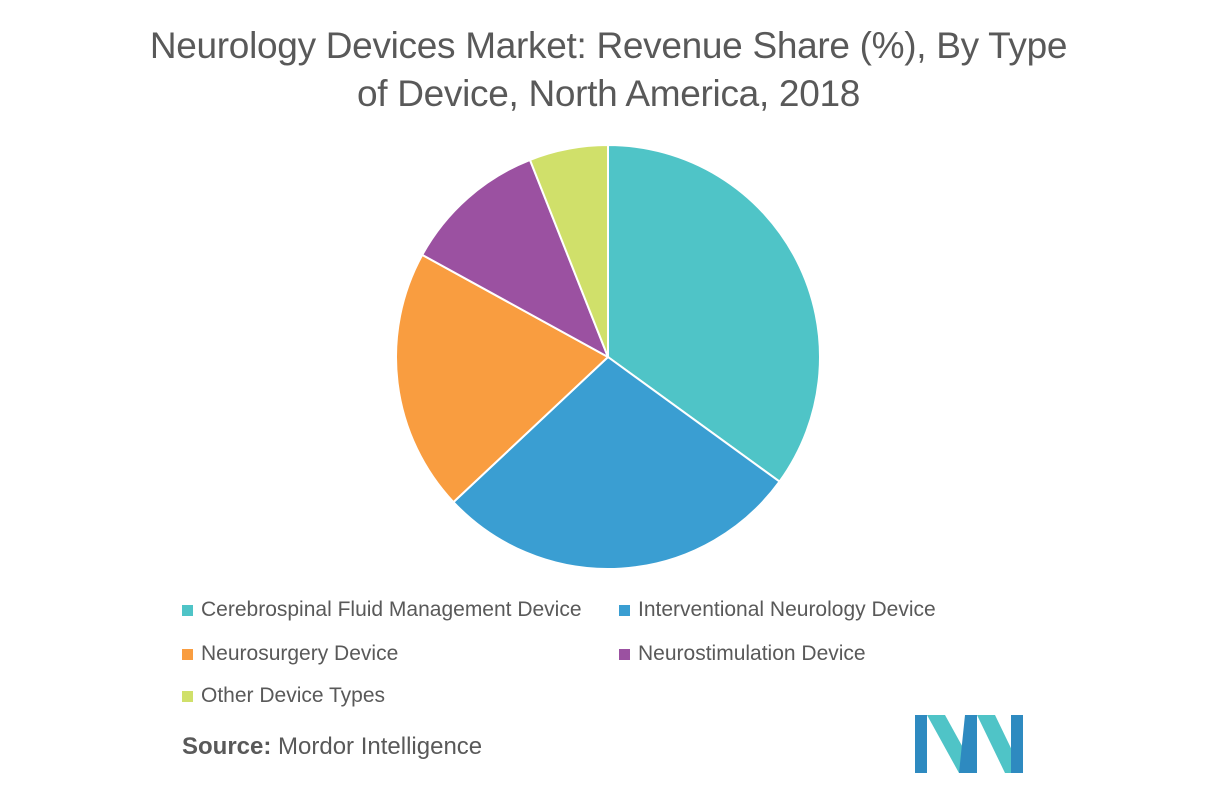 The width and height of the screenshot is (1217, 785). I want to click on legend-item-other: Other Device Types, so click(283, 696).